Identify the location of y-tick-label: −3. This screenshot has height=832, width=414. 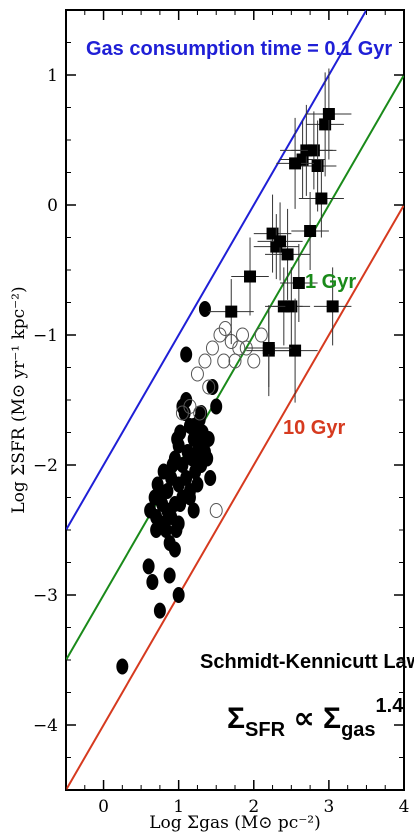
(45, 596).